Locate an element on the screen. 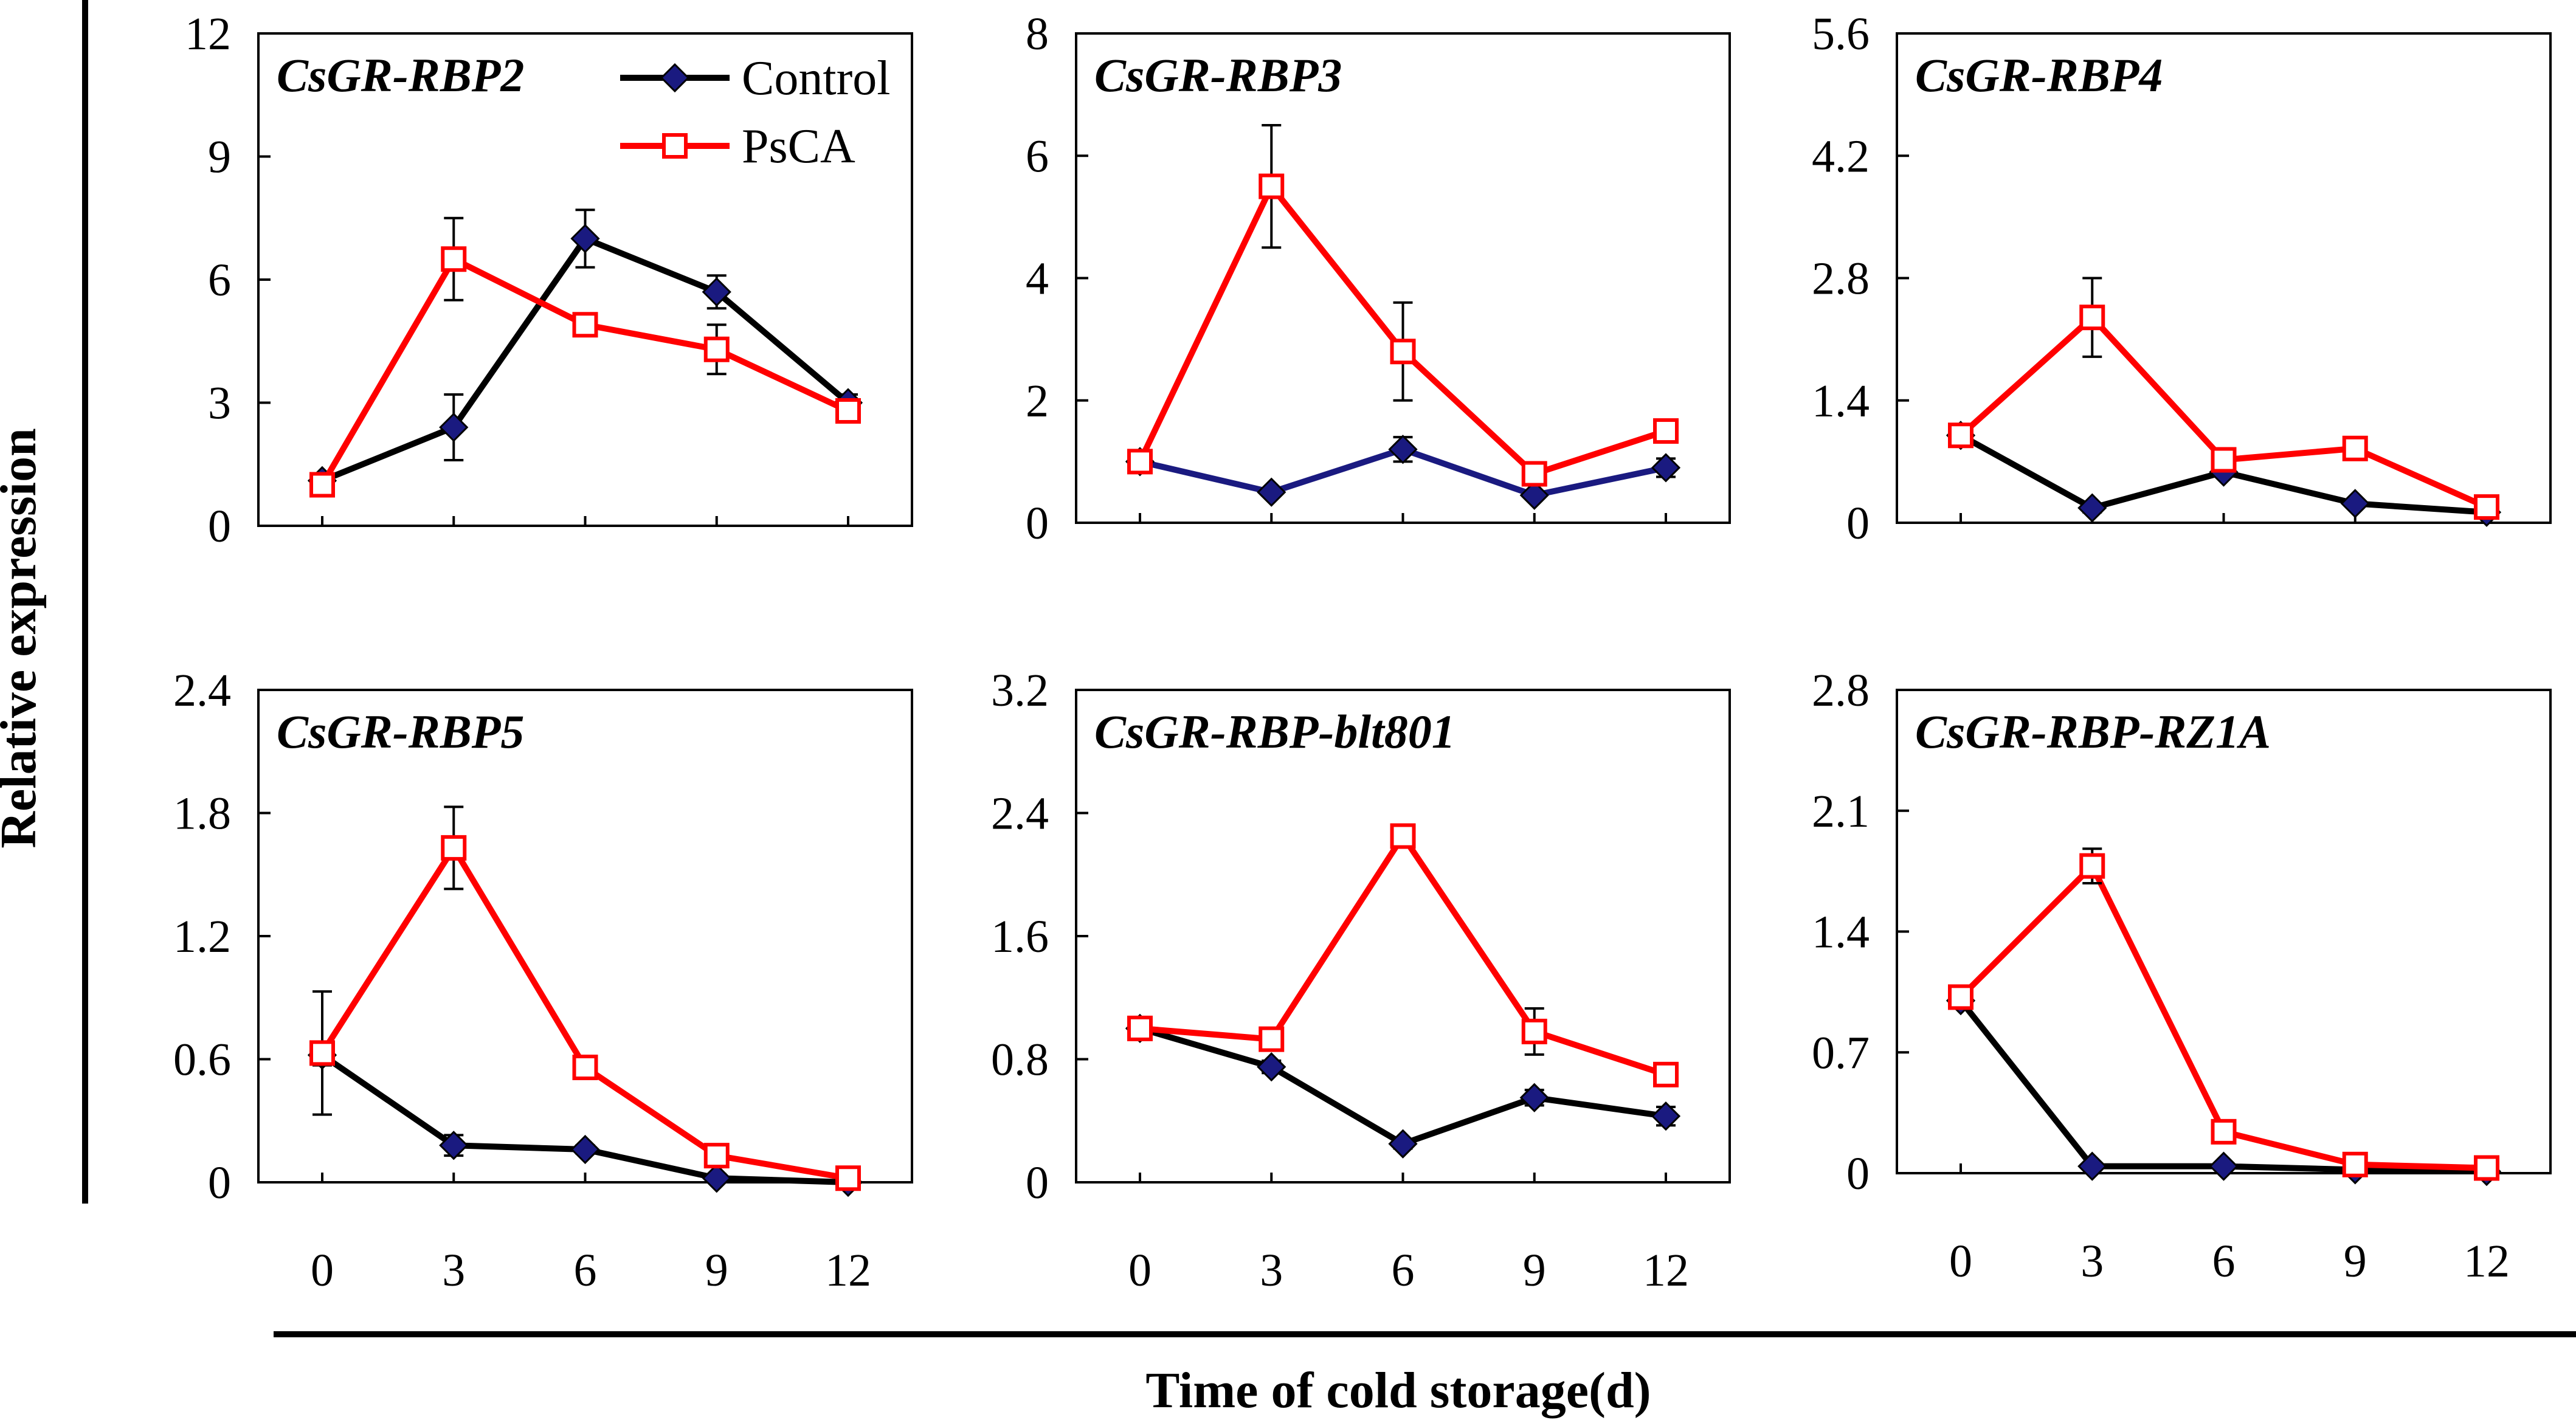 This screenshot has height=1423, width=2576. legend-control-label: Control is located at coordinates (816, 78).